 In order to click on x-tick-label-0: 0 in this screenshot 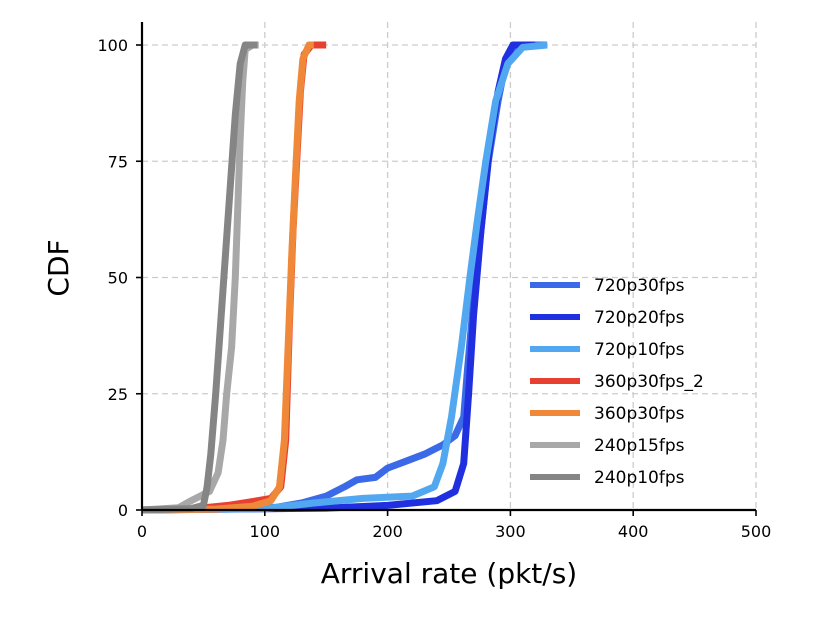, I will do `click(142, 531)`.